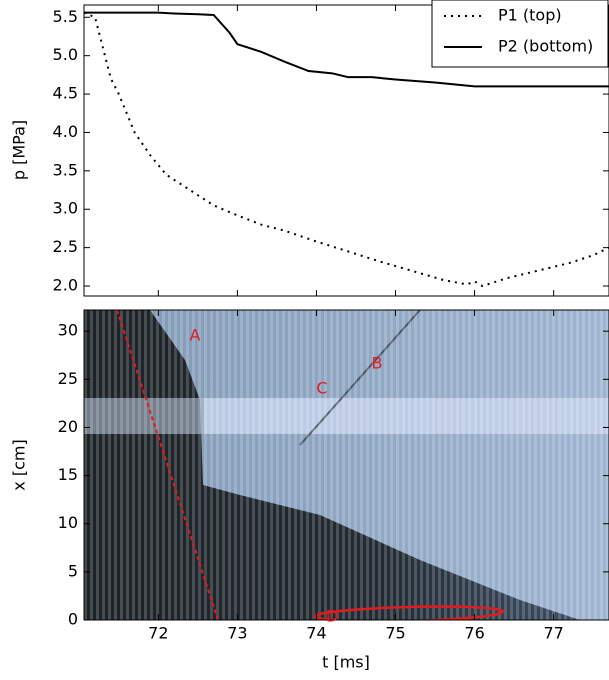 This screenshot has height=680, width=609. I want to click on y-tick-label: 2.0, so click(65, 285).